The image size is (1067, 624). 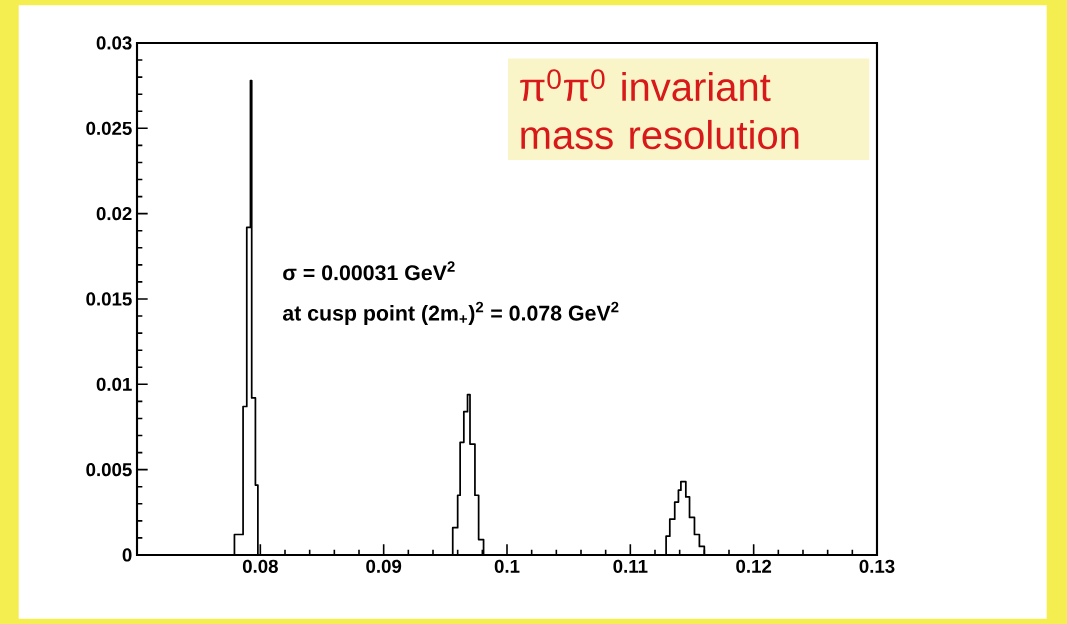 I want to click on y-tick-label: 0.025, so click(x=109, y=128).